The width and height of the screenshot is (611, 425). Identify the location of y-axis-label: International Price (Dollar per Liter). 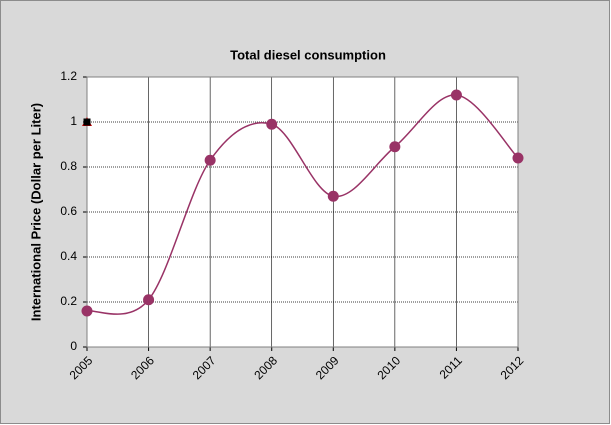
(35, 212).